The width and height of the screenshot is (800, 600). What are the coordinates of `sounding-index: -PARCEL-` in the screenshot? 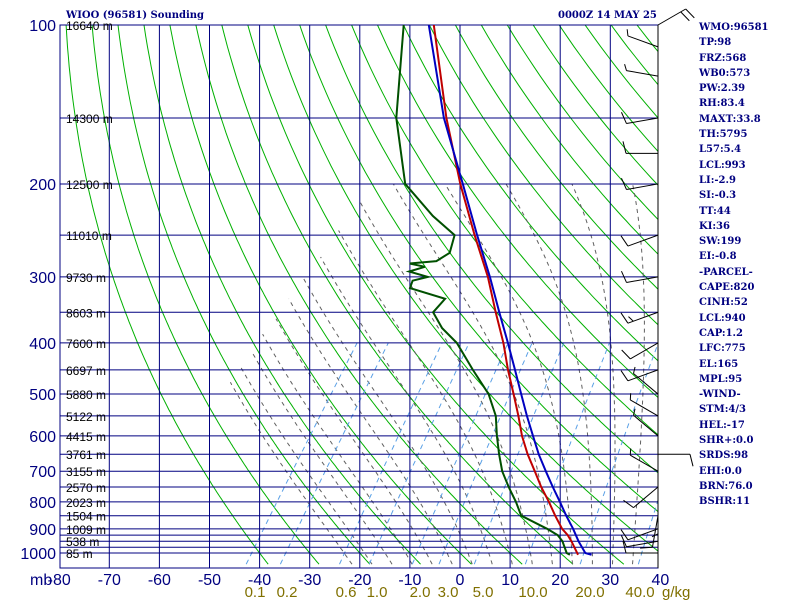 It's located at (726, 272).